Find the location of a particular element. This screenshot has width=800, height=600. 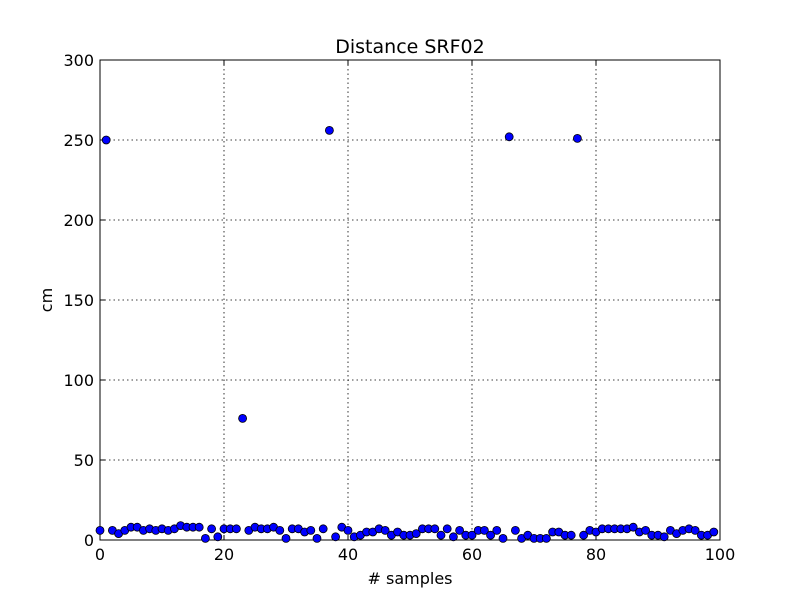

x-tick-label: 20 is located at coordinates (224, 554).